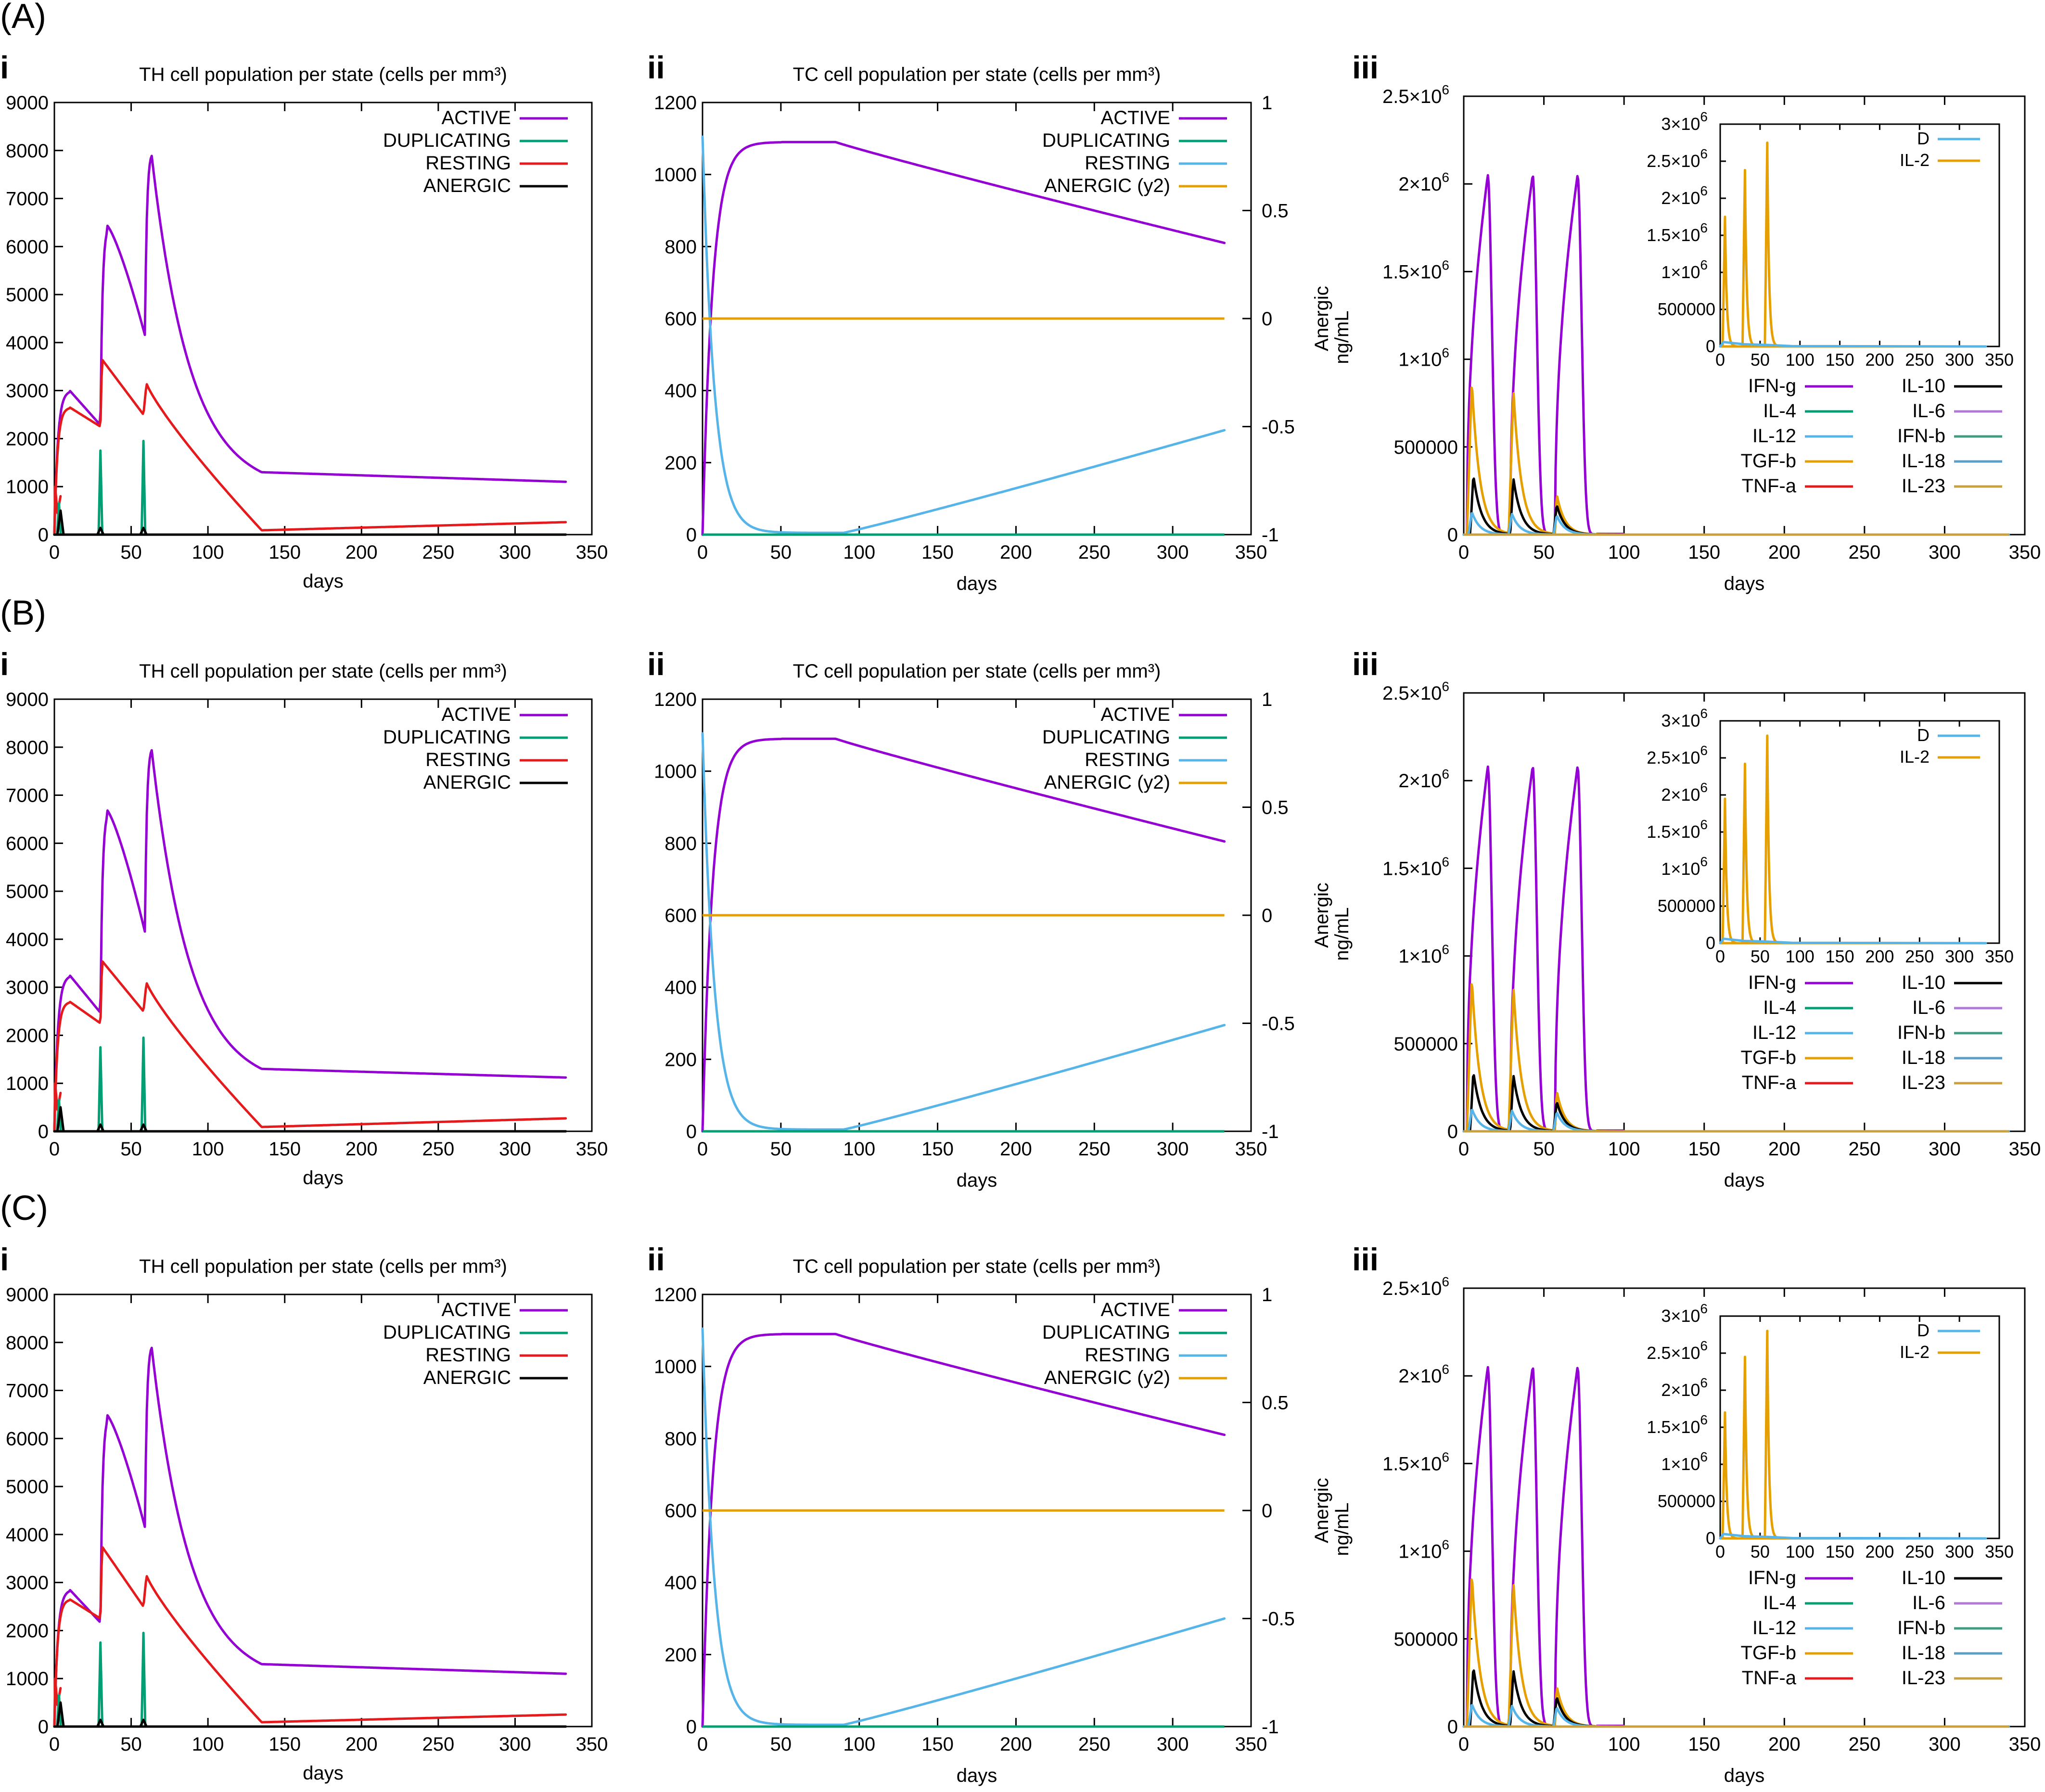 The image size is (2045, 1792). What do you see at coordinates (1423, 182) in the screenshot?
I see `y-tick-label: 2×10⁶` at bounding box center [1423, 182].